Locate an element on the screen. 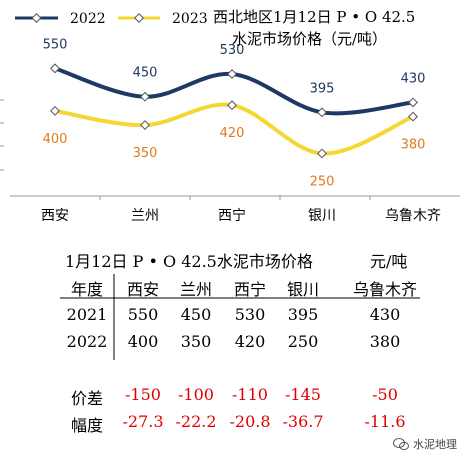 The height and width of the screenshot is (462, 467). table-unit: 元/吨 is located at coordinates (389, 261).